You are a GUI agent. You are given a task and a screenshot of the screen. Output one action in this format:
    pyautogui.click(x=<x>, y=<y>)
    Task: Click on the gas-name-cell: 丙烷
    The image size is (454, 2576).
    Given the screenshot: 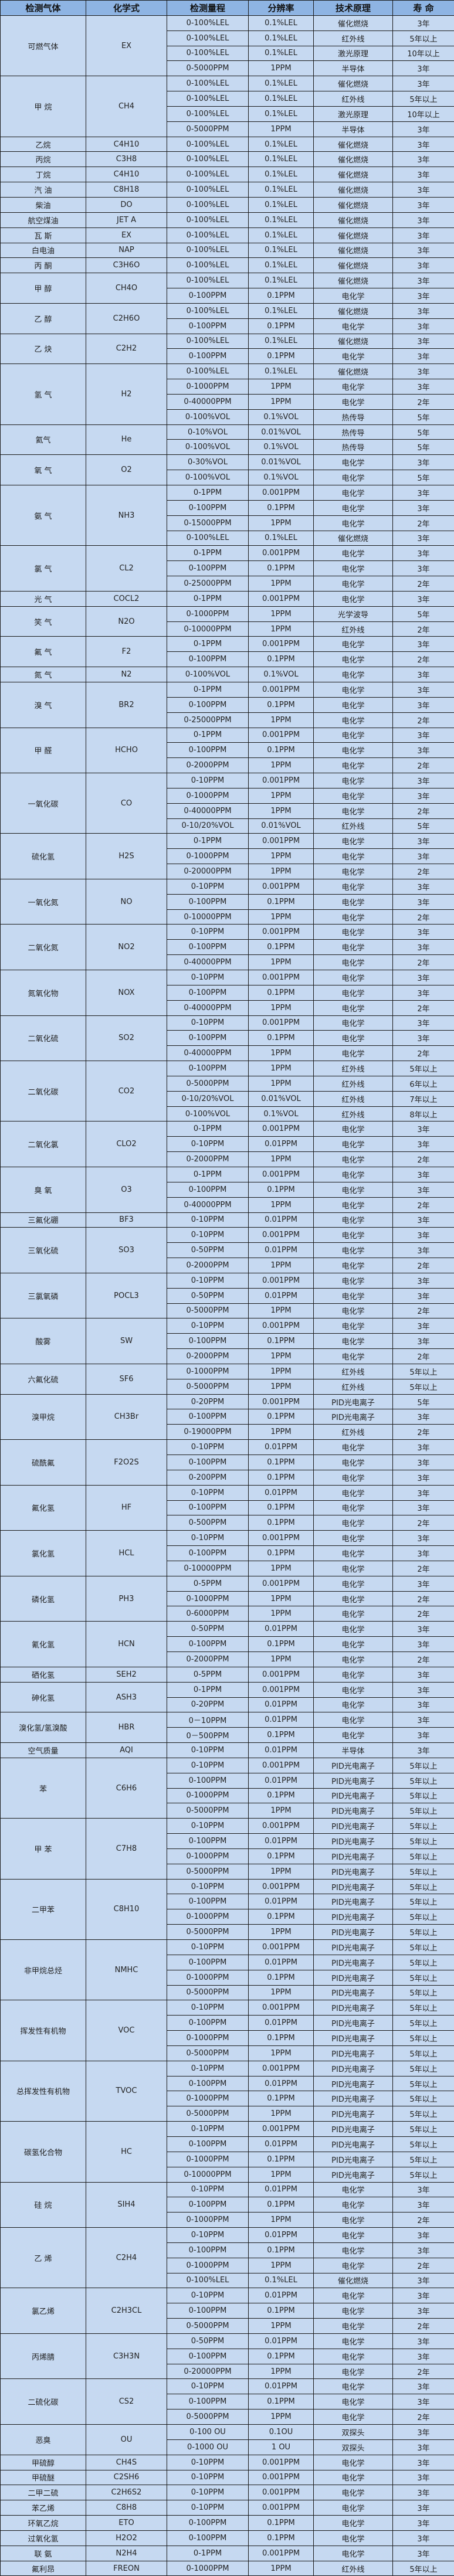 What is the action you would take?
    pyautogui.click(x=43, y=160)
    